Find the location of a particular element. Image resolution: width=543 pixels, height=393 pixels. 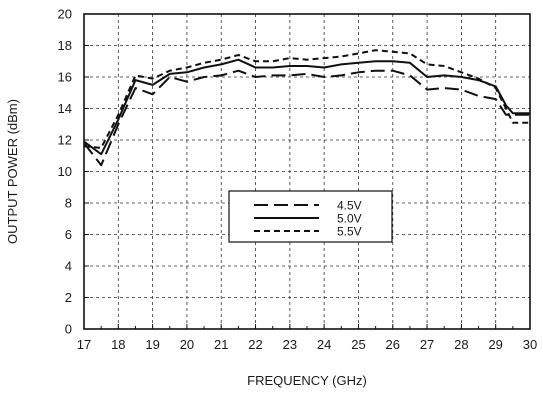

x-tick-label: 22 is located at coordinates (255, 344).